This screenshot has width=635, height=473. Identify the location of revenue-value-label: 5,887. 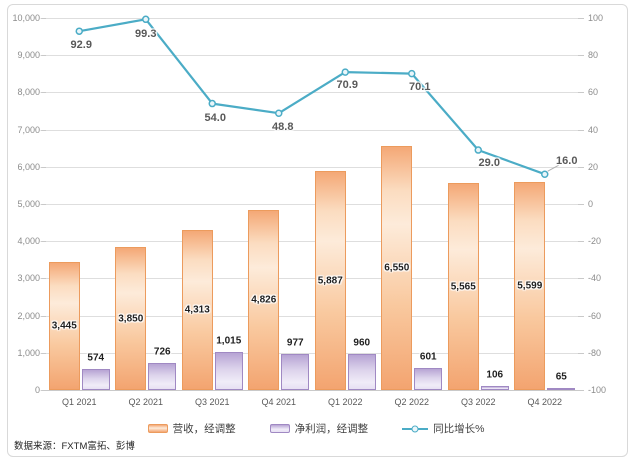
(330, 280).